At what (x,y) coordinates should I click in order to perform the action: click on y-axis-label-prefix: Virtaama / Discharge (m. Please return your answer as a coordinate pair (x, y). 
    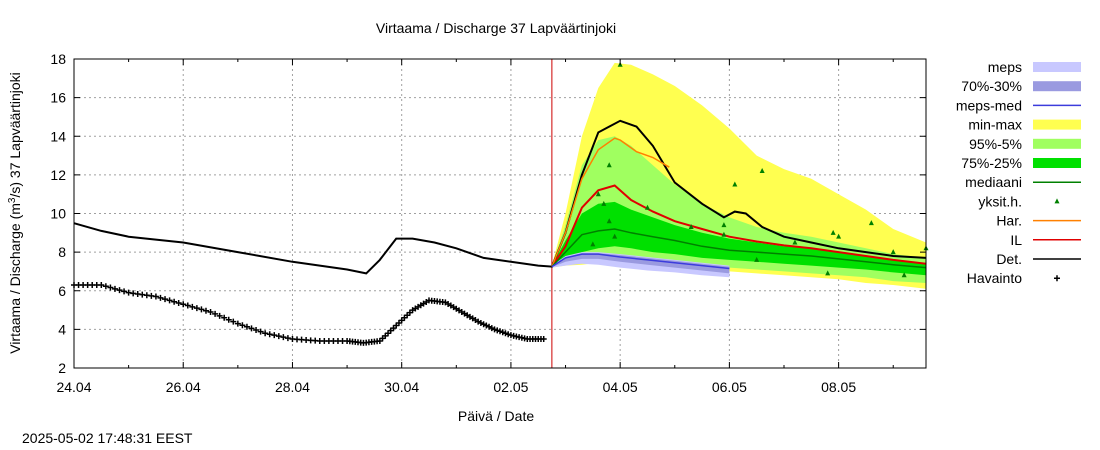
    Looking at the image, I should click on (15, 278).